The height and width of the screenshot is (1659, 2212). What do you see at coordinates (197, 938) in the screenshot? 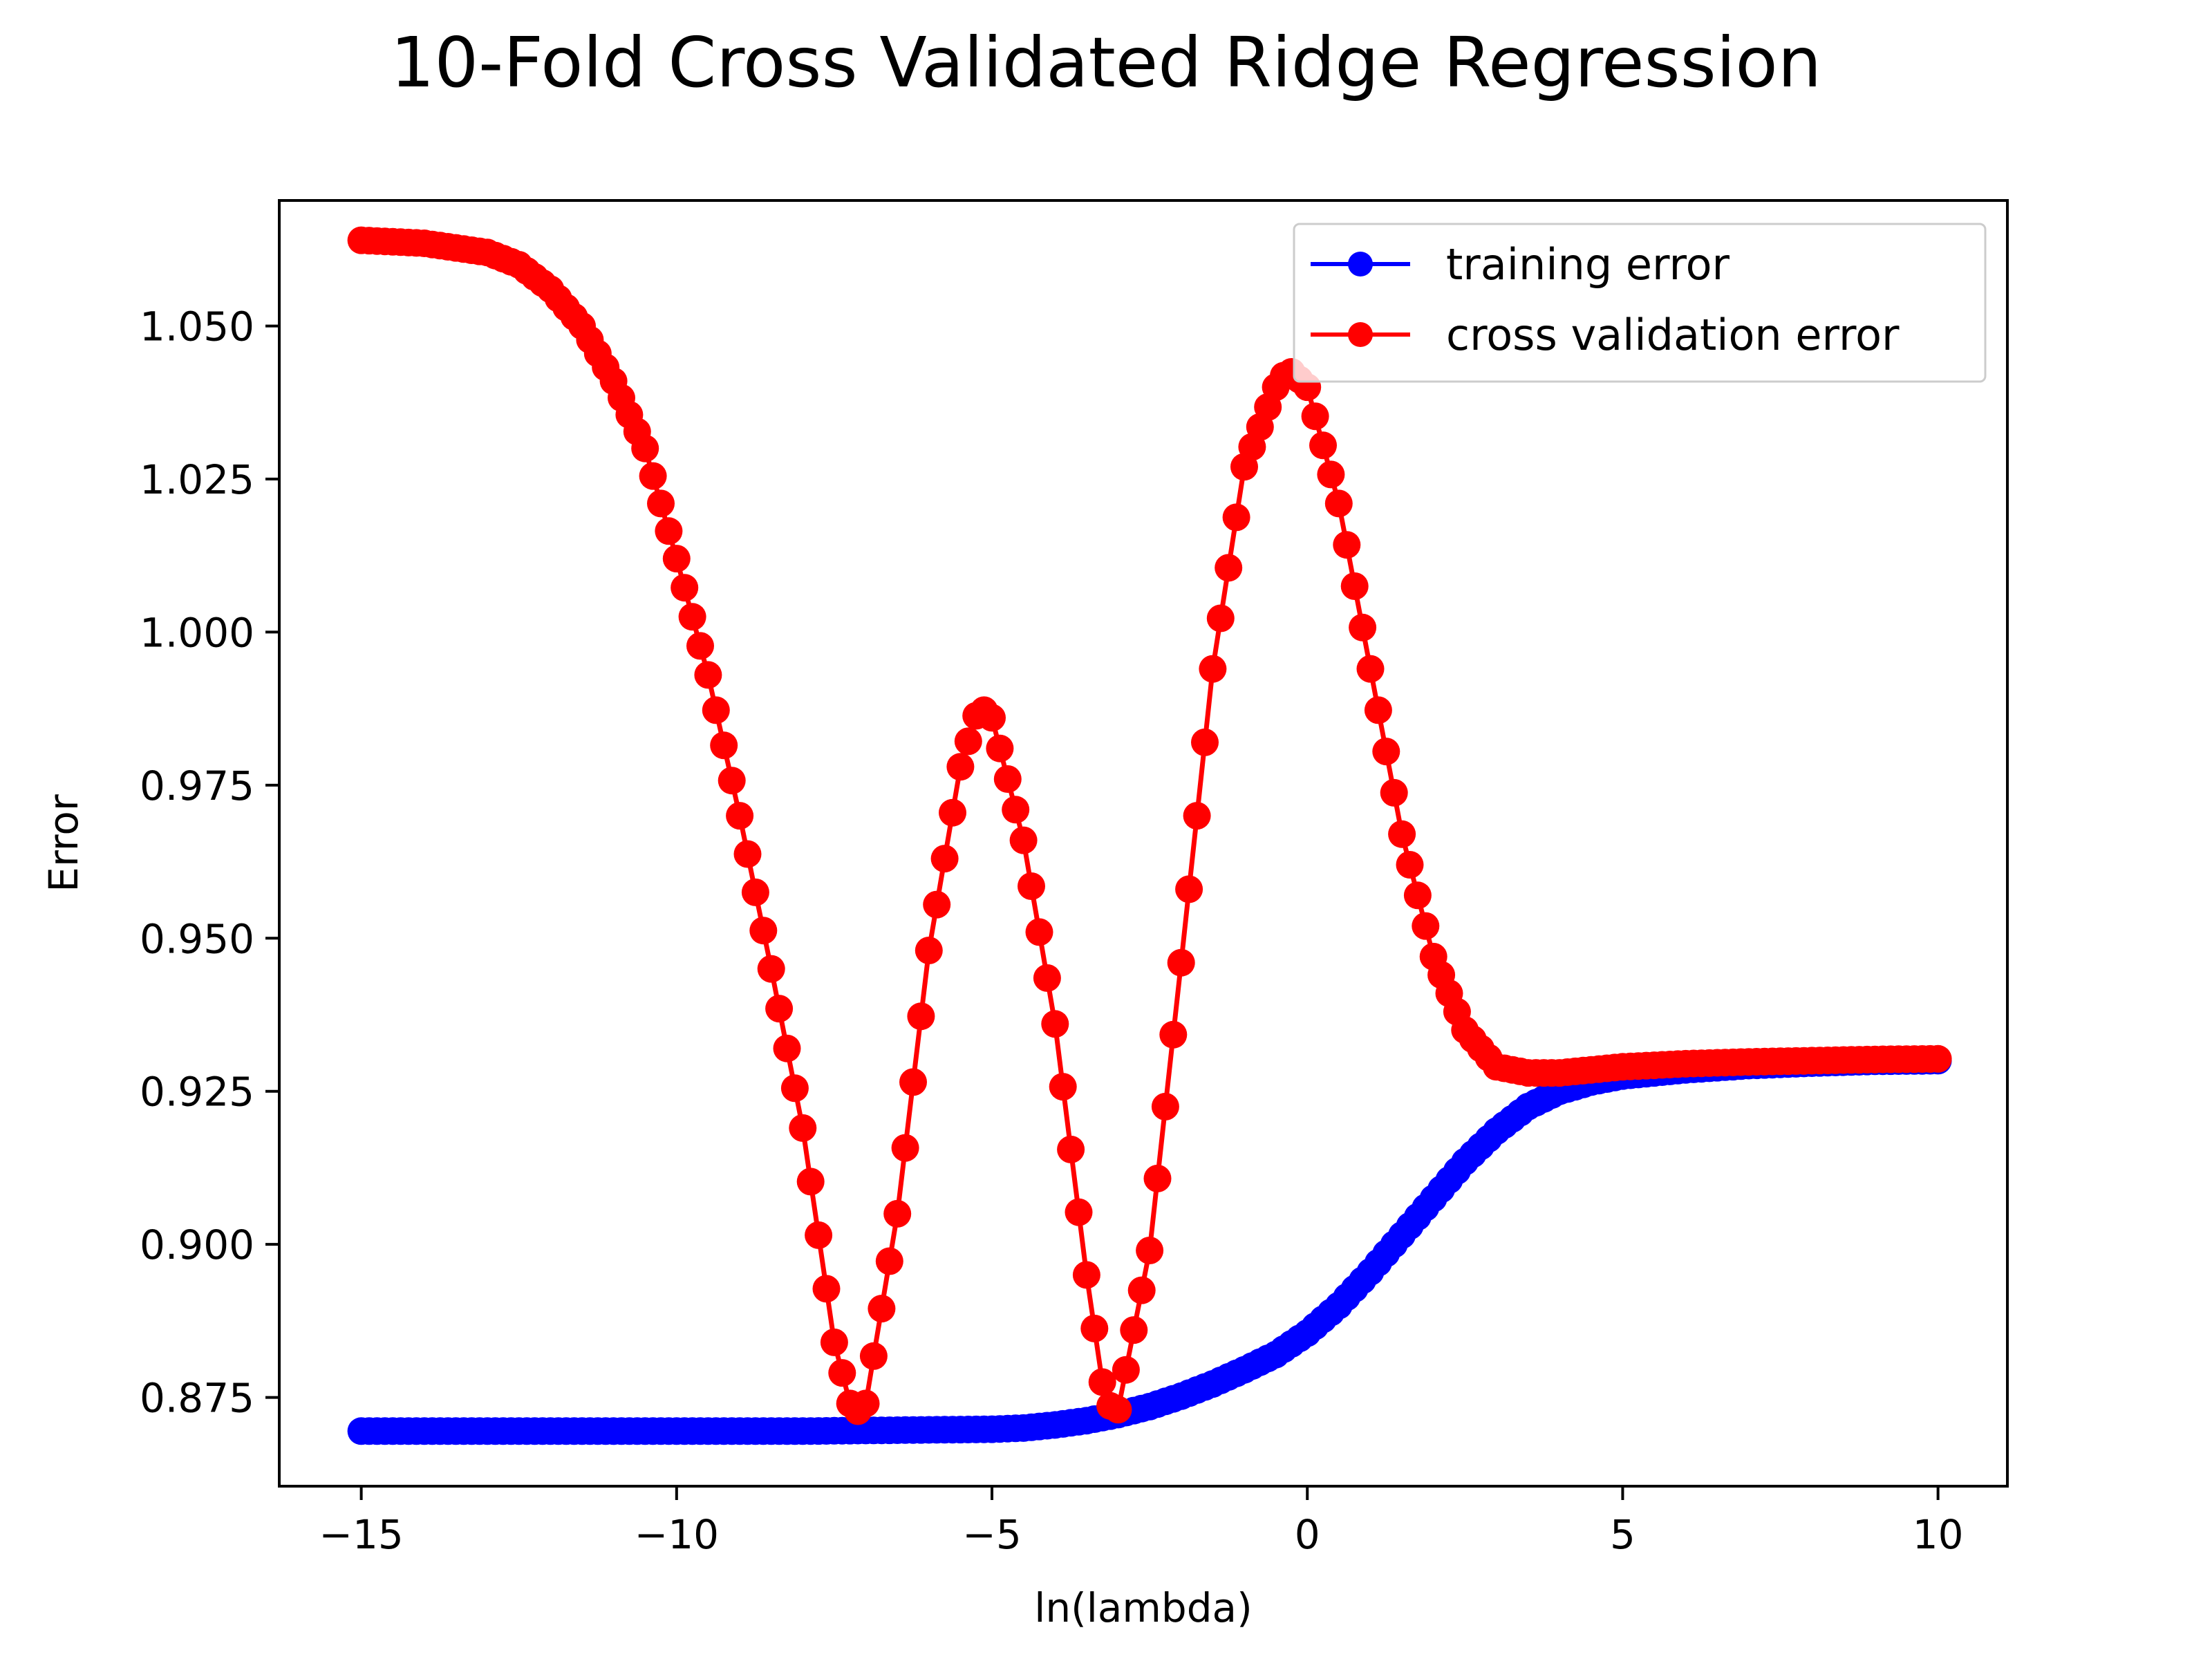
I see `y-tick-label: 0.950` at bounding box center [197, 938].